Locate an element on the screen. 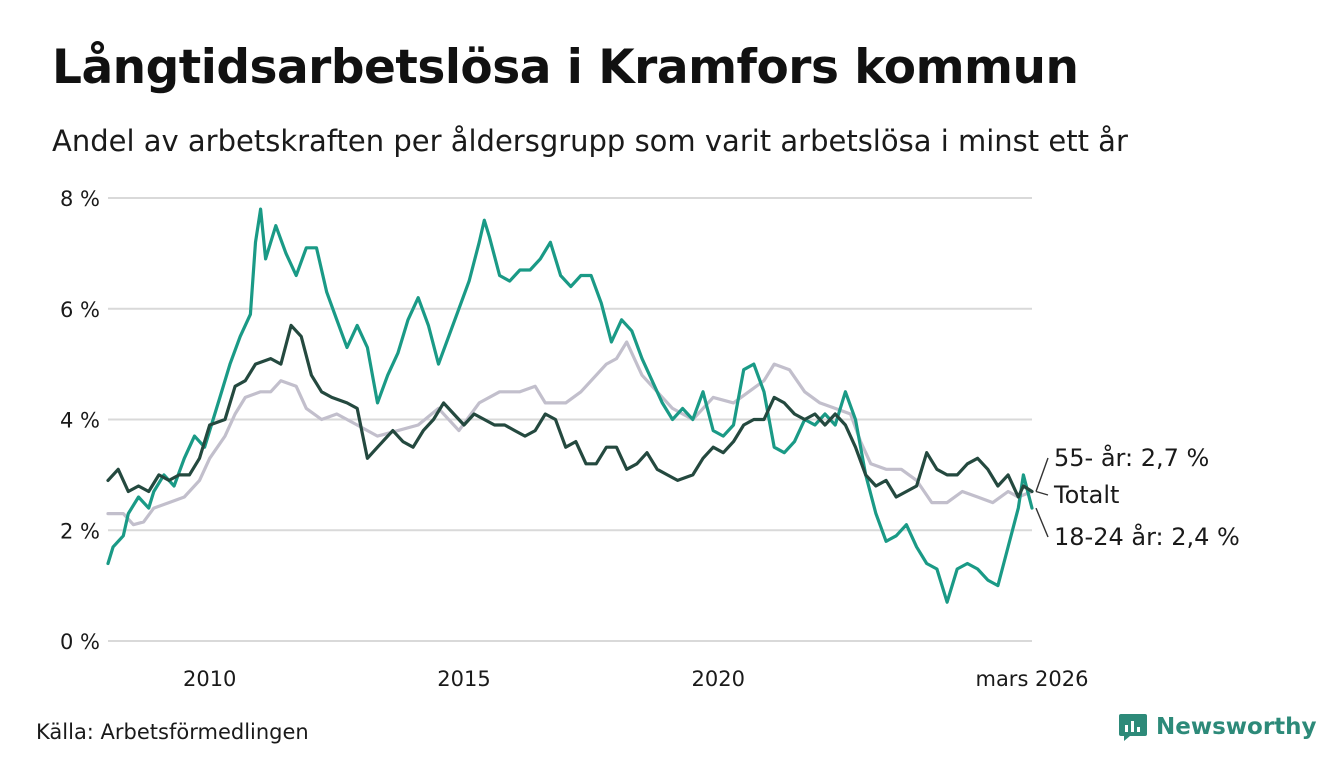 This screenshot has width=1340, height=780. y-axis-ticks: 0 % 2 % 4 % 6 % 8 % is located at coordinates (80, 420).